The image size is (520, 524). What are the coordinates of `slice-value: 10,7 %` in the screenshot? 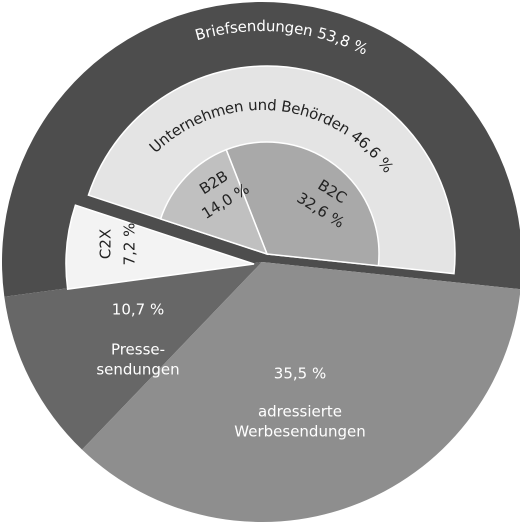 It's located at (138, 310).